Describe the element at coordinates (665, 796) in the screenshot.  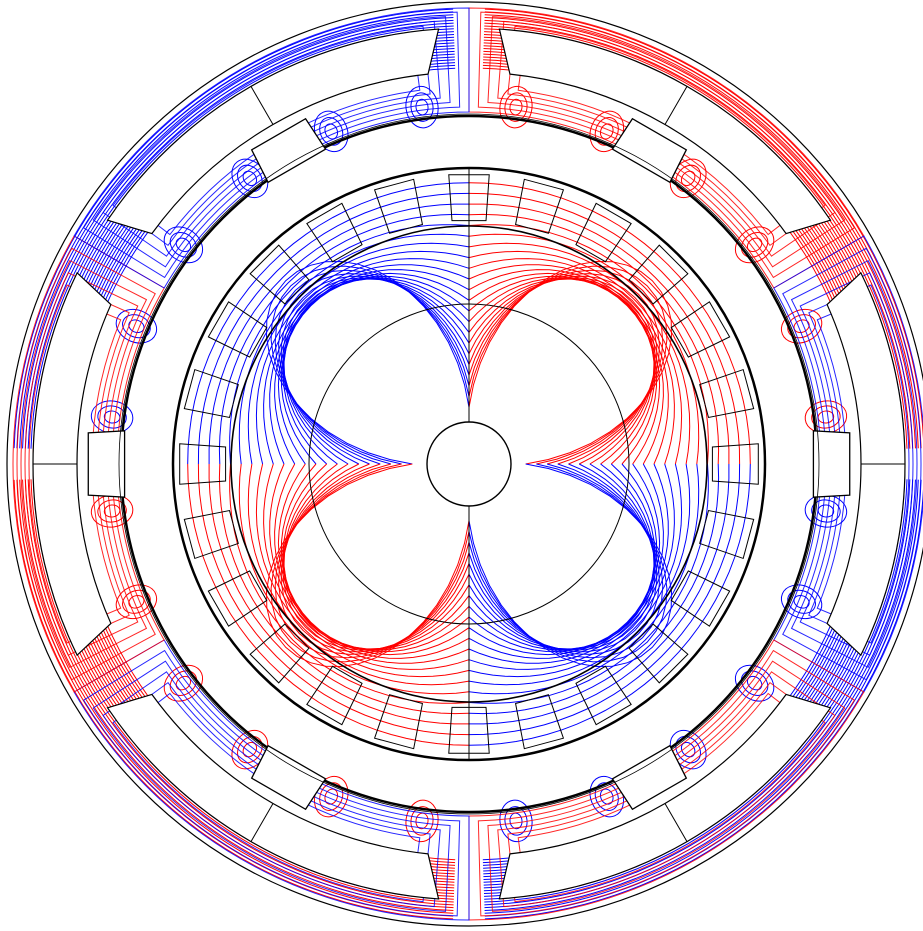
I see `stator-pole-window` at that location.